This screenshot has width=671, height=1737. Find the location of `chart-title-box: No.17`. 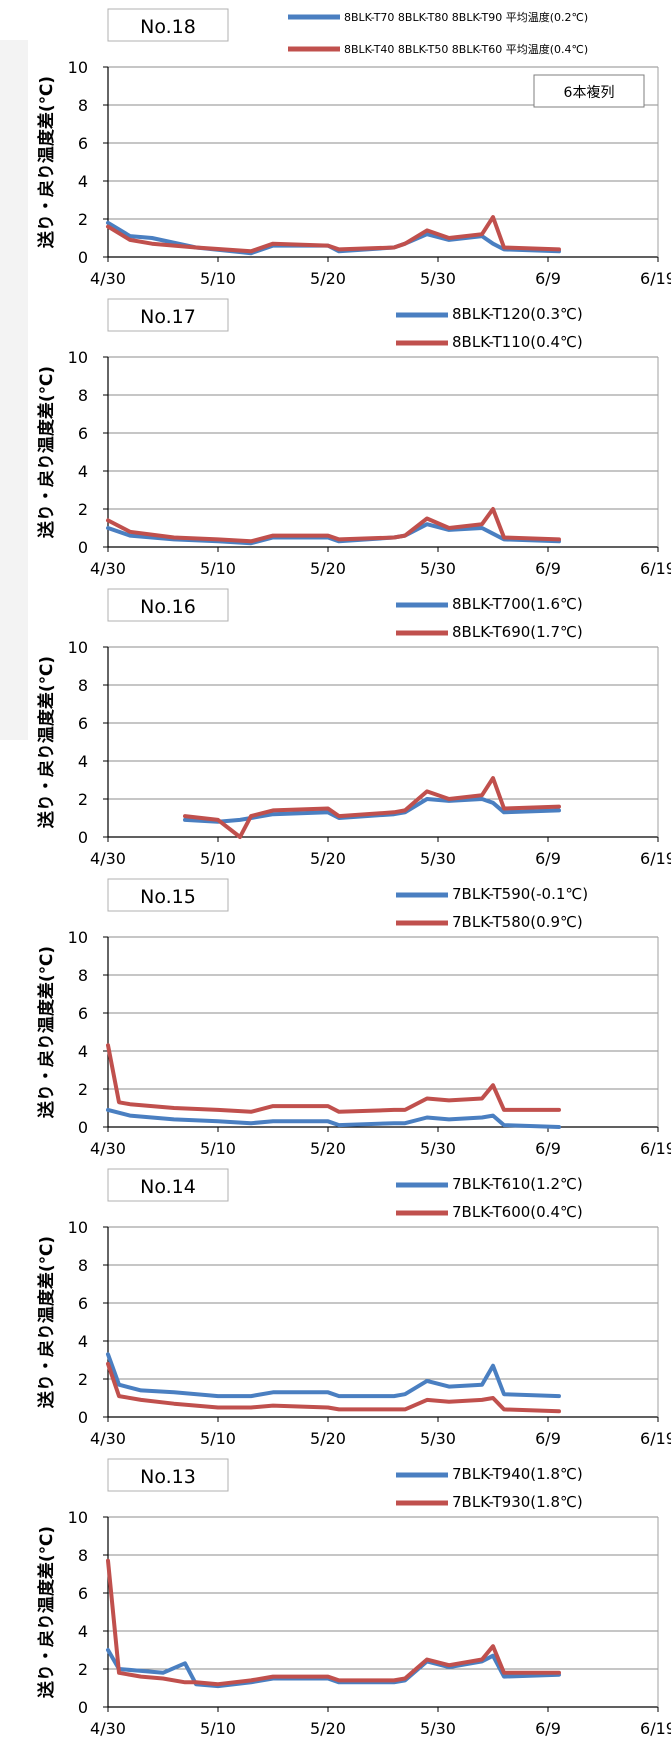

chart-title-box: No.17 is located at coordinates (168, 315).